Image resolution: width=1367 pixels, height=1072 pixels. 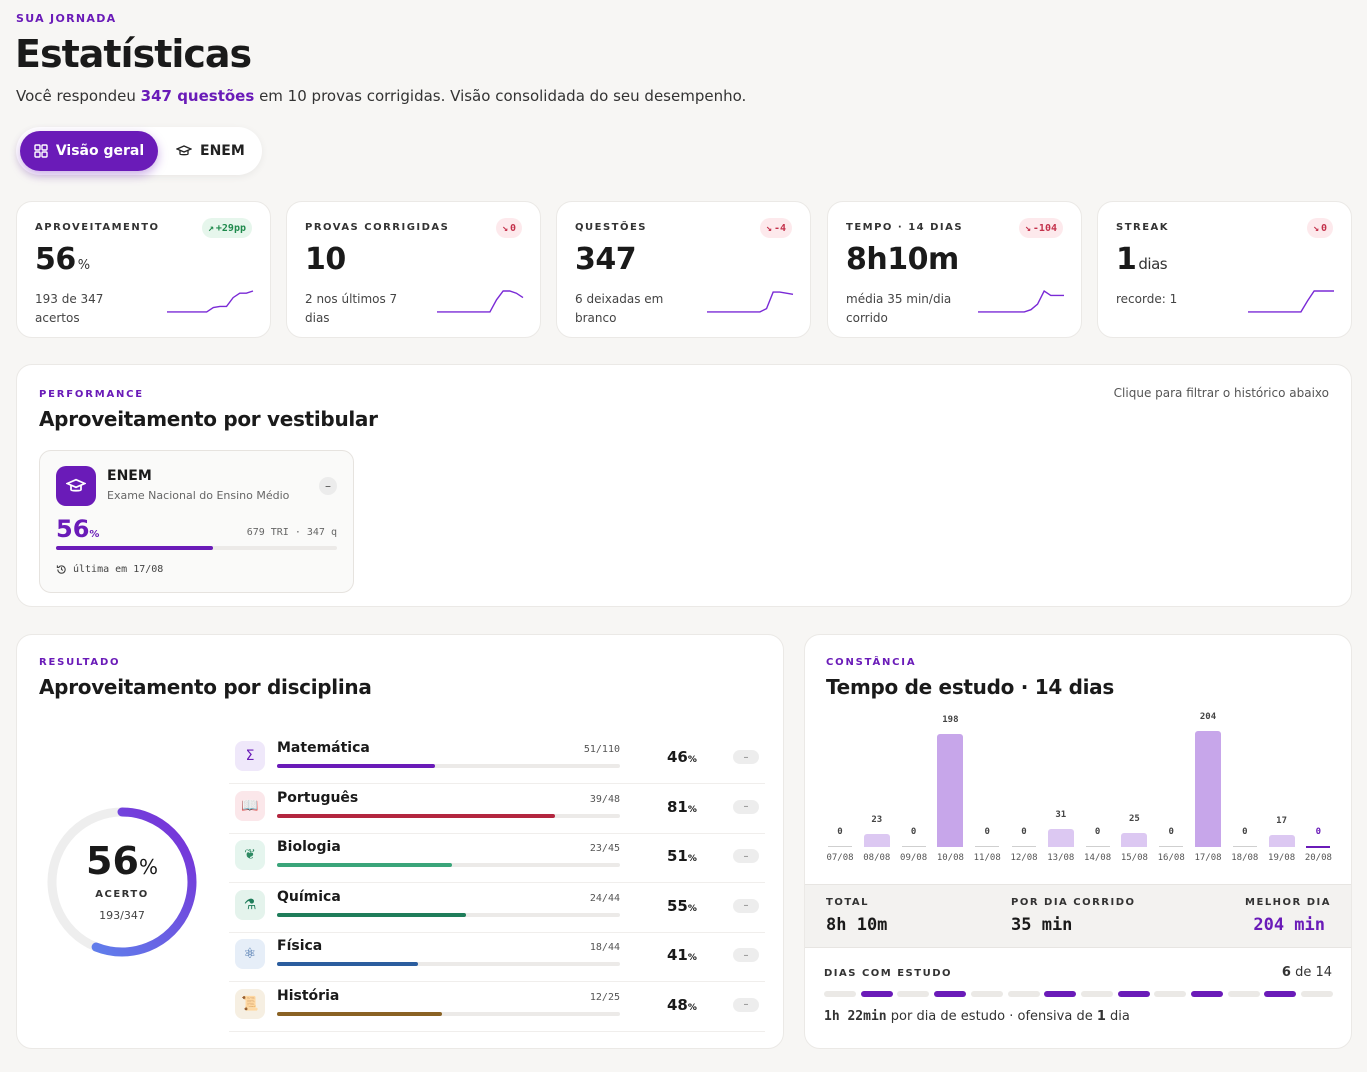 What do you see at coordinates (55, 259) in the screenshot?
I see `stat-value-number: 56` at bounding box center [55, 259].